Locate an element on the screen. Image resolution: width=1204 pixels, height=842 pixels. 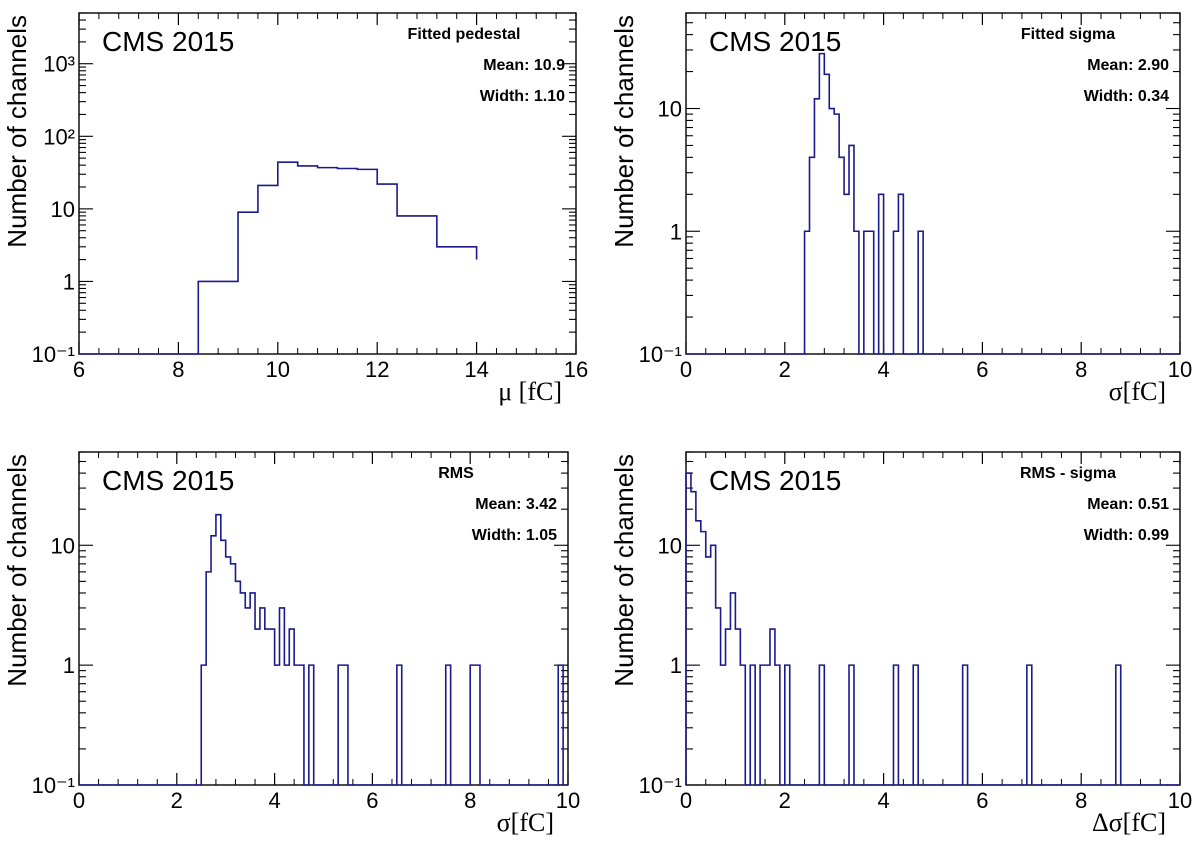
stats-line: Mean: 2.90 is located at coordinates (1128, 65).